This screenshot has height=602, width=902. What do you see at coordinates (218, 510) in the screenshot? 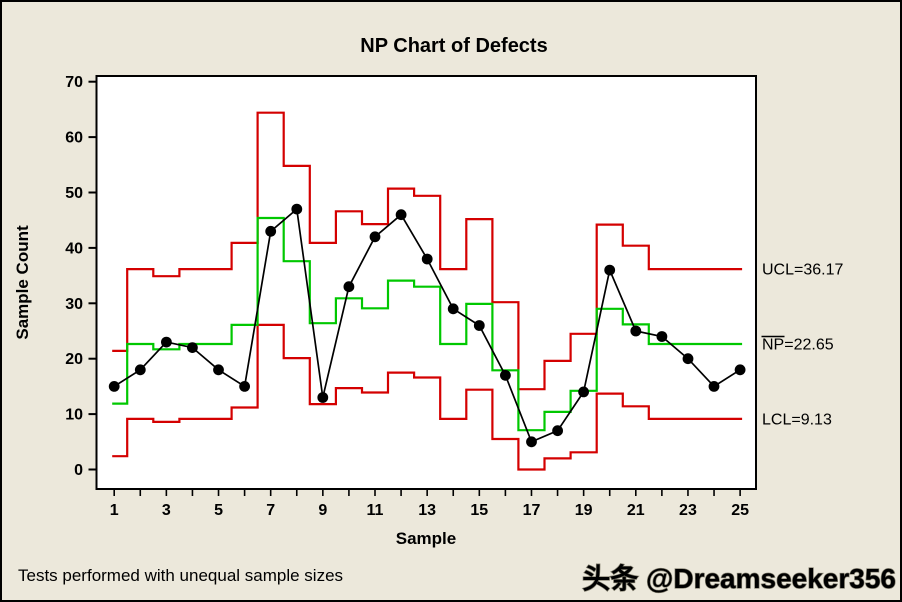
I see `x-tick-label: 5` at bounding box center [218, 510].